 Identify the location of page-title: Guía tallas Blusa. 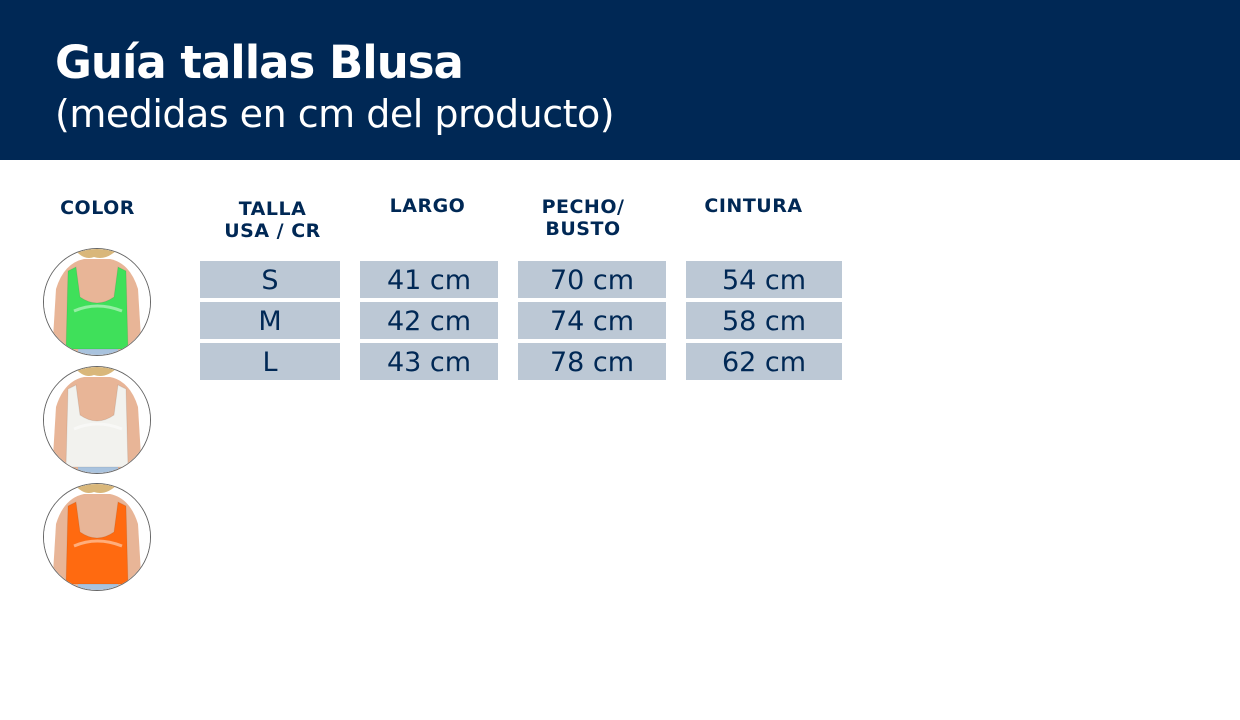
(259, 62).